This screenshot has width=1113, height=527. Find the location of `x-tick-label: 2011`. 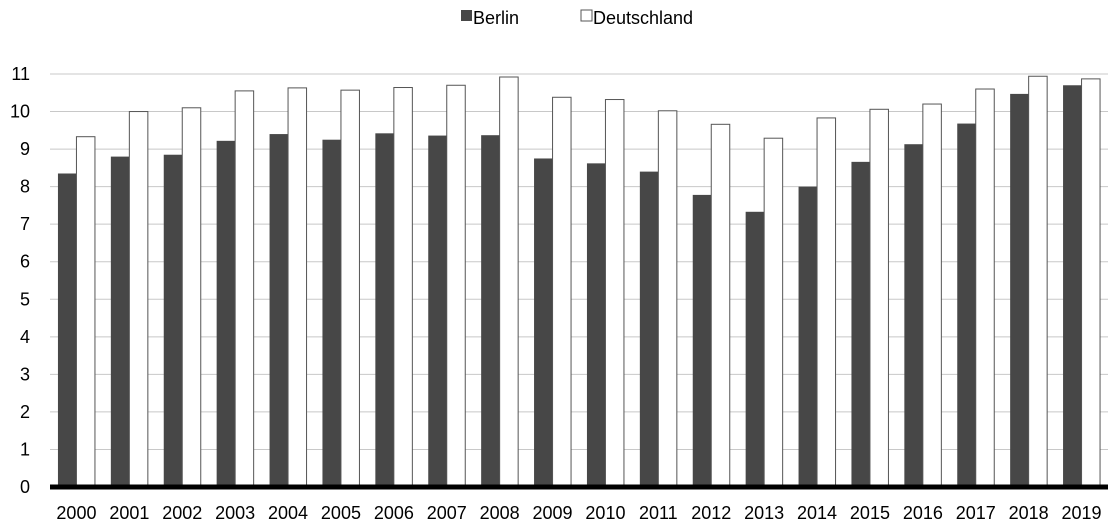

x-tick-label: 2011 is located at coordinates (658, 513).